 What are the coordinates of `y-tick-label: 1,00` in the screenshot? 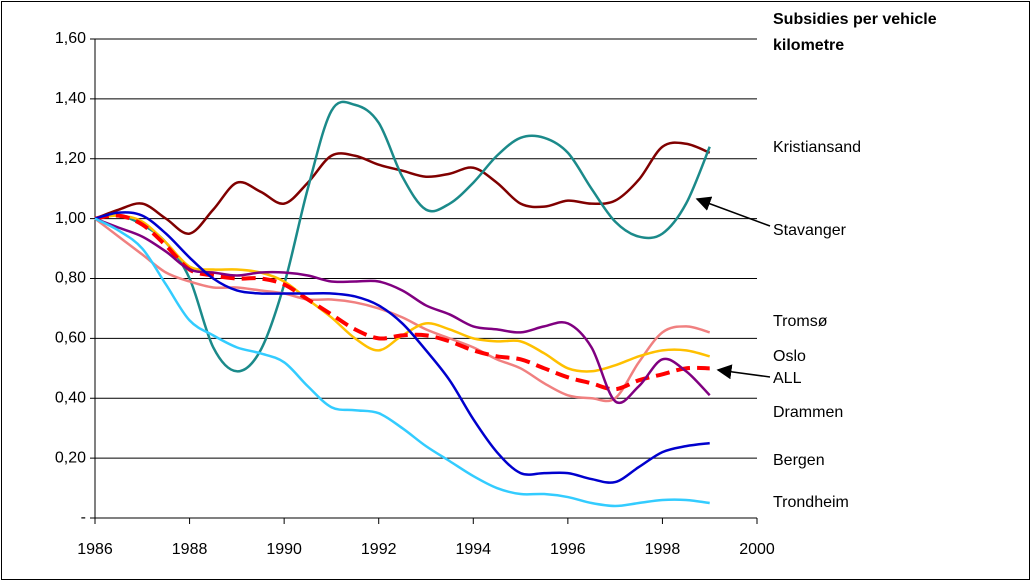 It's located at (70, 218).